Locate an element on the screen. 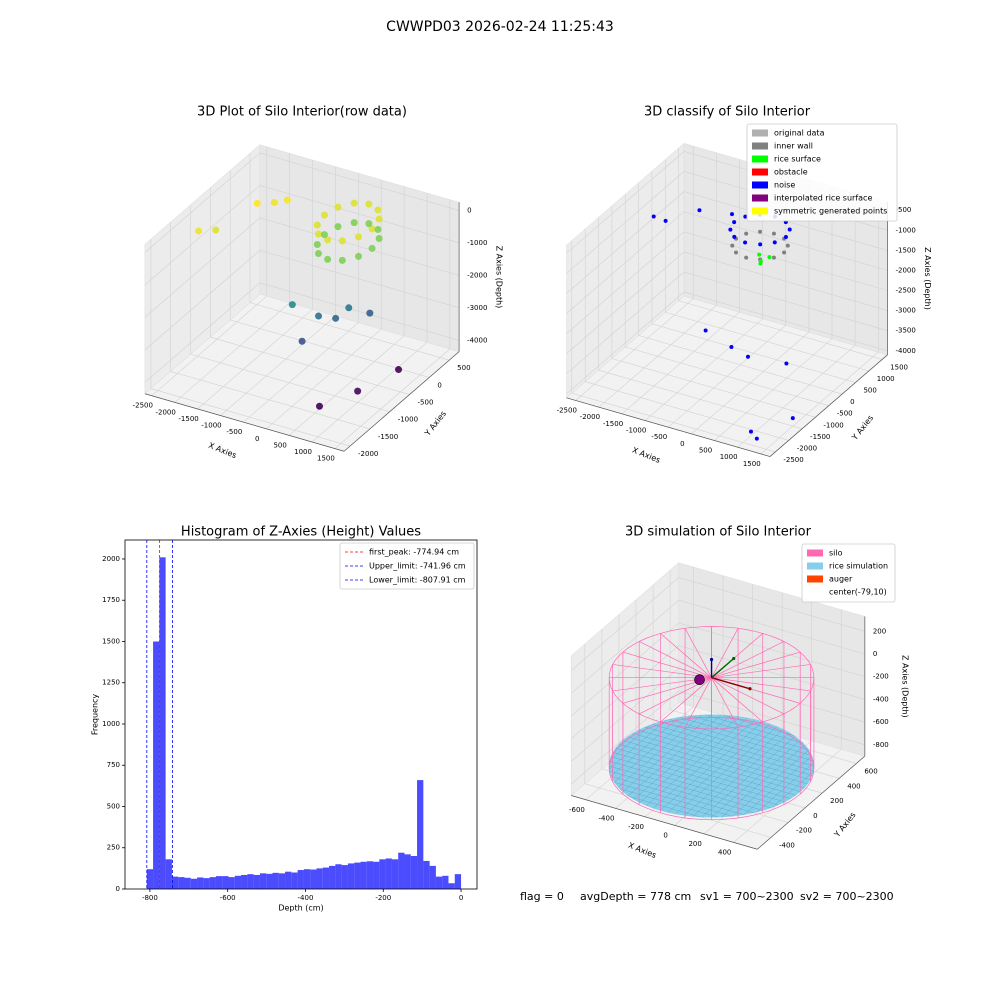  y-tick-label: -2500 is located at coordinates (793, 460).